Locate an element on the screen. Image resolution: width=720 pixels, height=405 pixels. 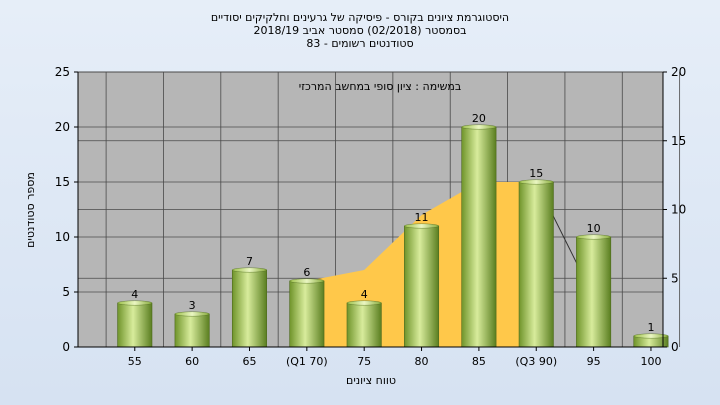
y-tick-label-0: 0 is located at coordinates (66, 347).